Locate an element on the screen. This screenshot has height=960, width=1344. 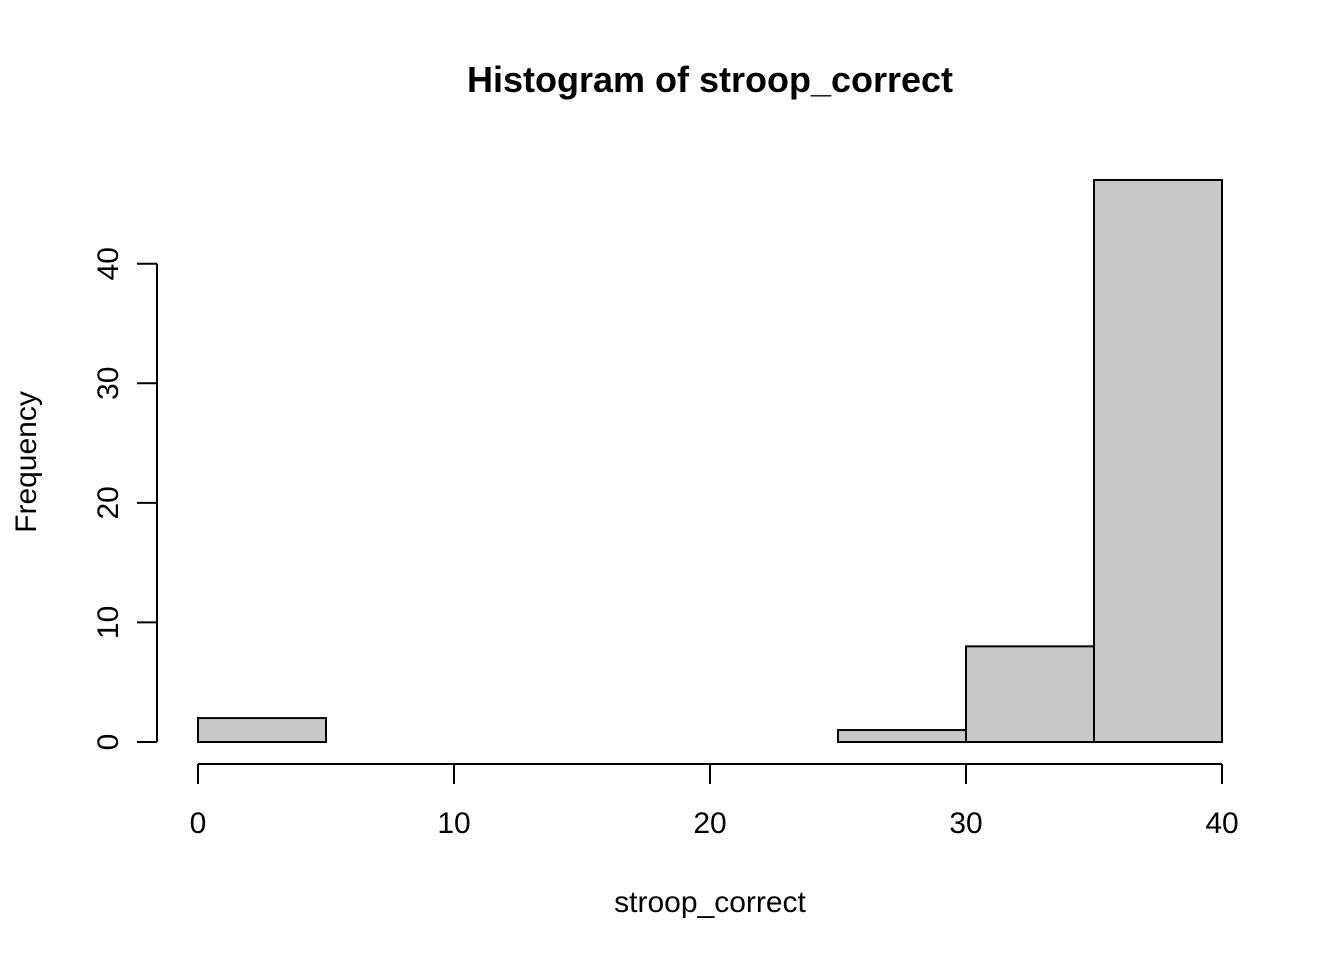
y-tick-label: 40 is located at coordinates (108, 263).